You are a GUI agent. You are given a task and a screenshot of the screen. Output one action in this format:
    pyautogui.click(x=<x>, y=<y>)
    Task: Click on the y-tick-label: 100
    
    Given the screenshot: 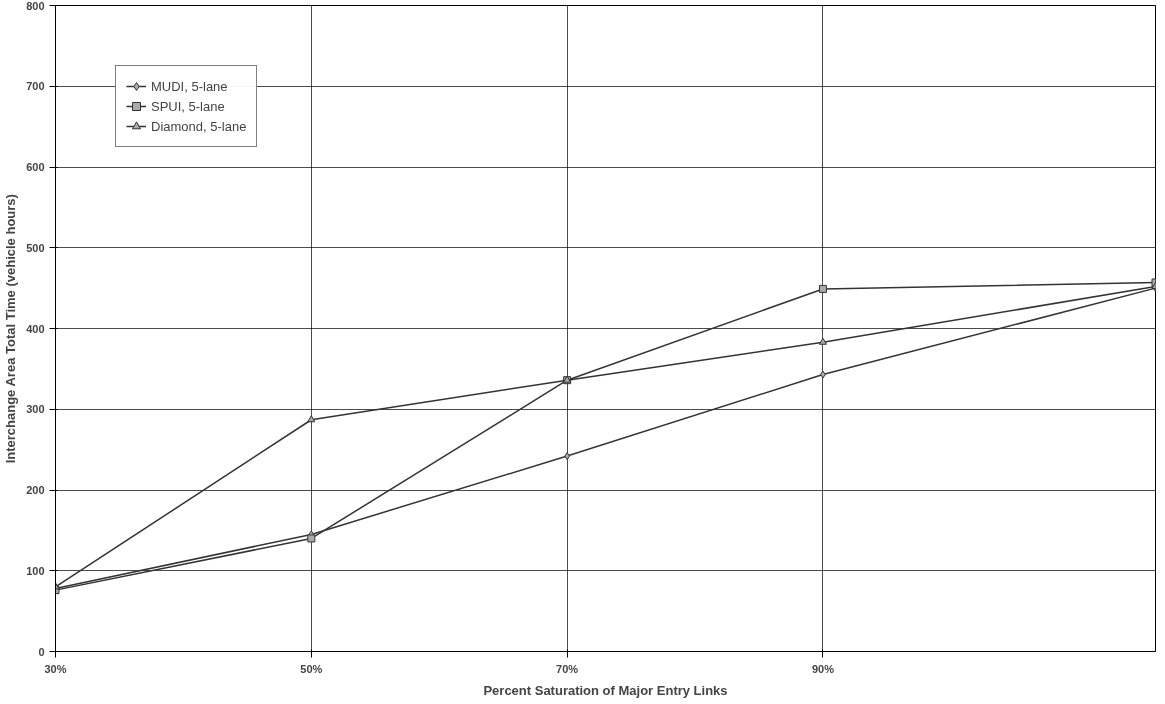 What is the action you would take?
    pyautogui.click(x=35, y=570)
    